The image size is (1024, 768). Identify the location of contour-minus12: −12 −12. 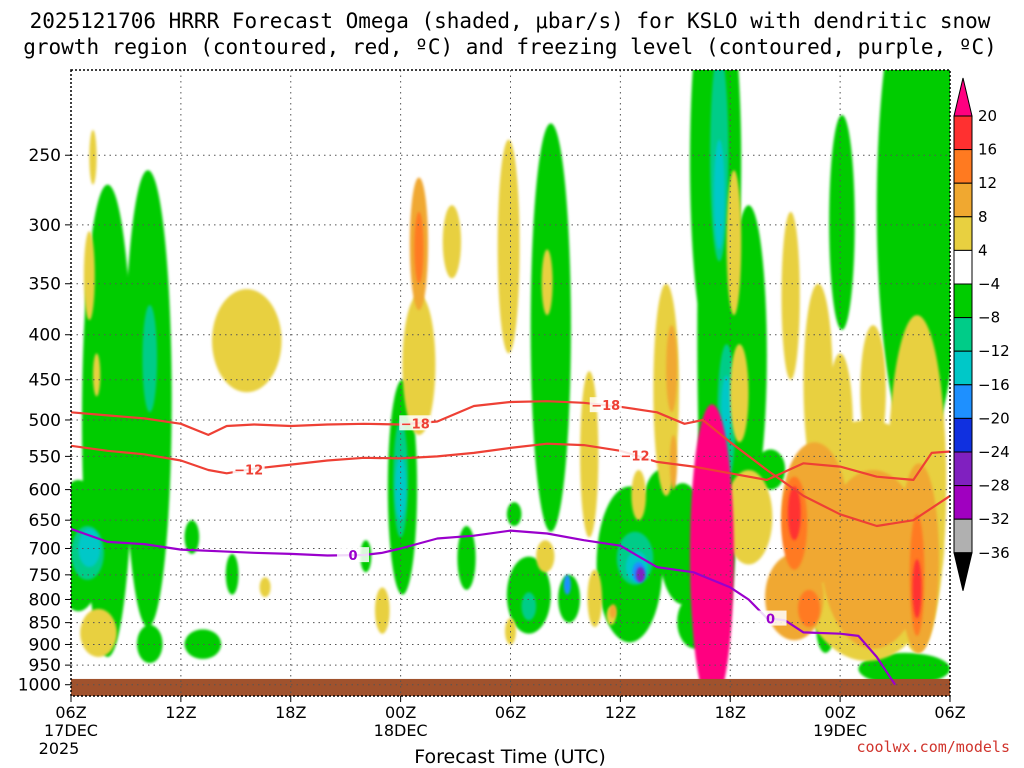
(510, 461).